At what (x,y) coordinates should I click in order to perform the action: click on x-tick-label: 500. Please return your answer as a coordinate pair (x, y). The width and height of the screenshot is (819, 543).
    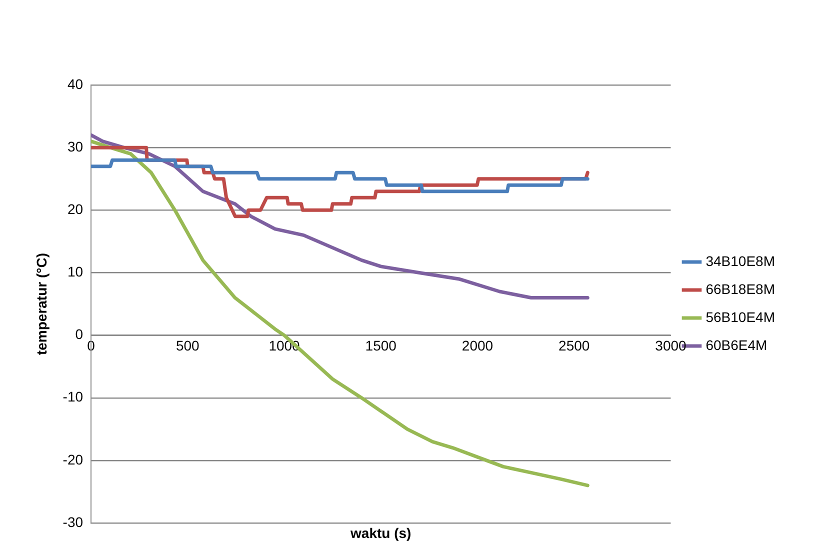
    Looking at the image, I should click on (188, 346).